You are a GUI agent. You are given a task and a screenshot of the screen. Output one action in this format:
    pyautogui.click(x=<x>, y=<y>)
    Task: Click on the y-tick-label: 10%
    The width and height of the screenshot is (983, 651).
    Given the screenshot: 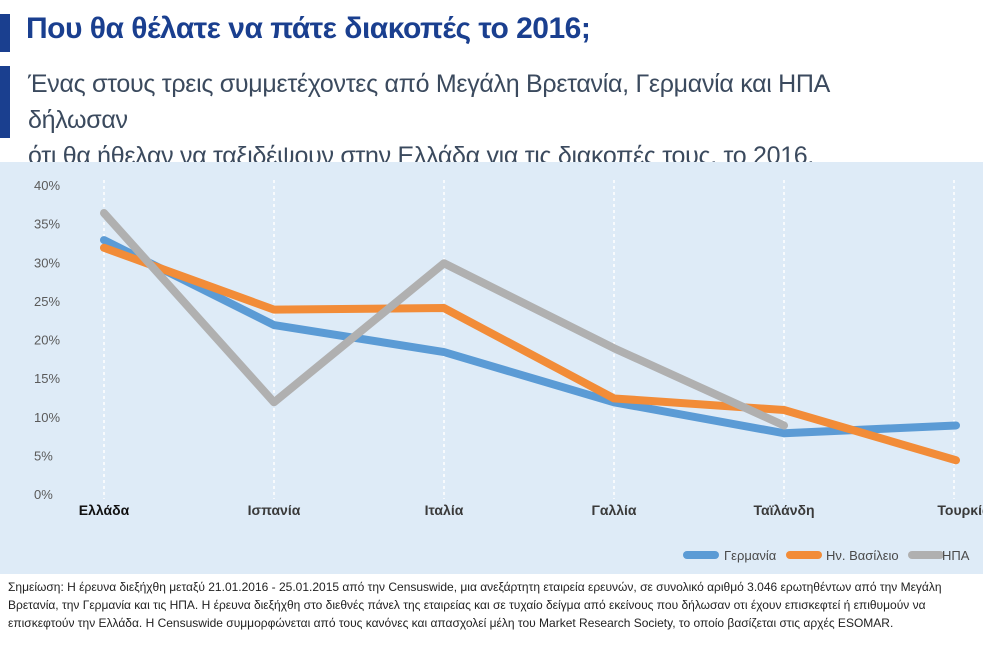 What is the action you would take?
    pyautogui.click(x=47, y=417)
    